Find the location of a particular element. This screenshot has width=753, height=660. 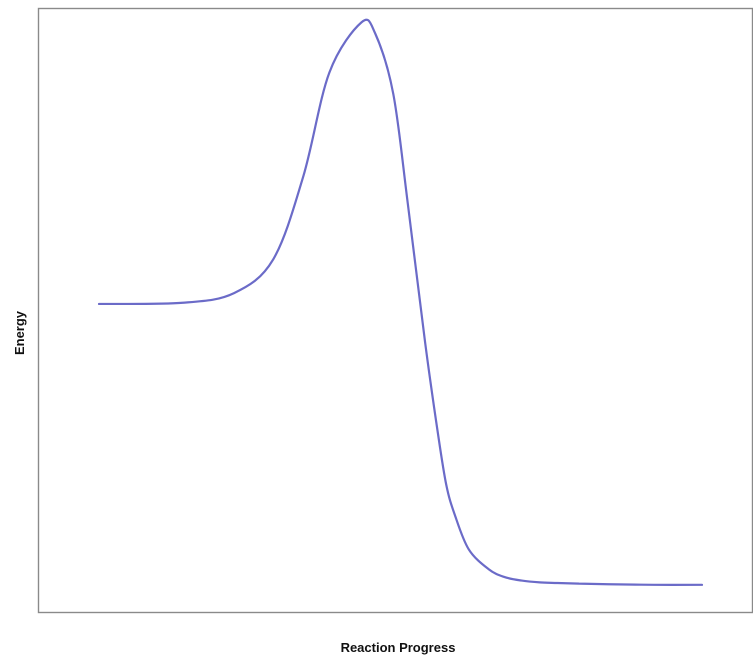

y-axis-label: Energy is located at coordinates (19, 332).